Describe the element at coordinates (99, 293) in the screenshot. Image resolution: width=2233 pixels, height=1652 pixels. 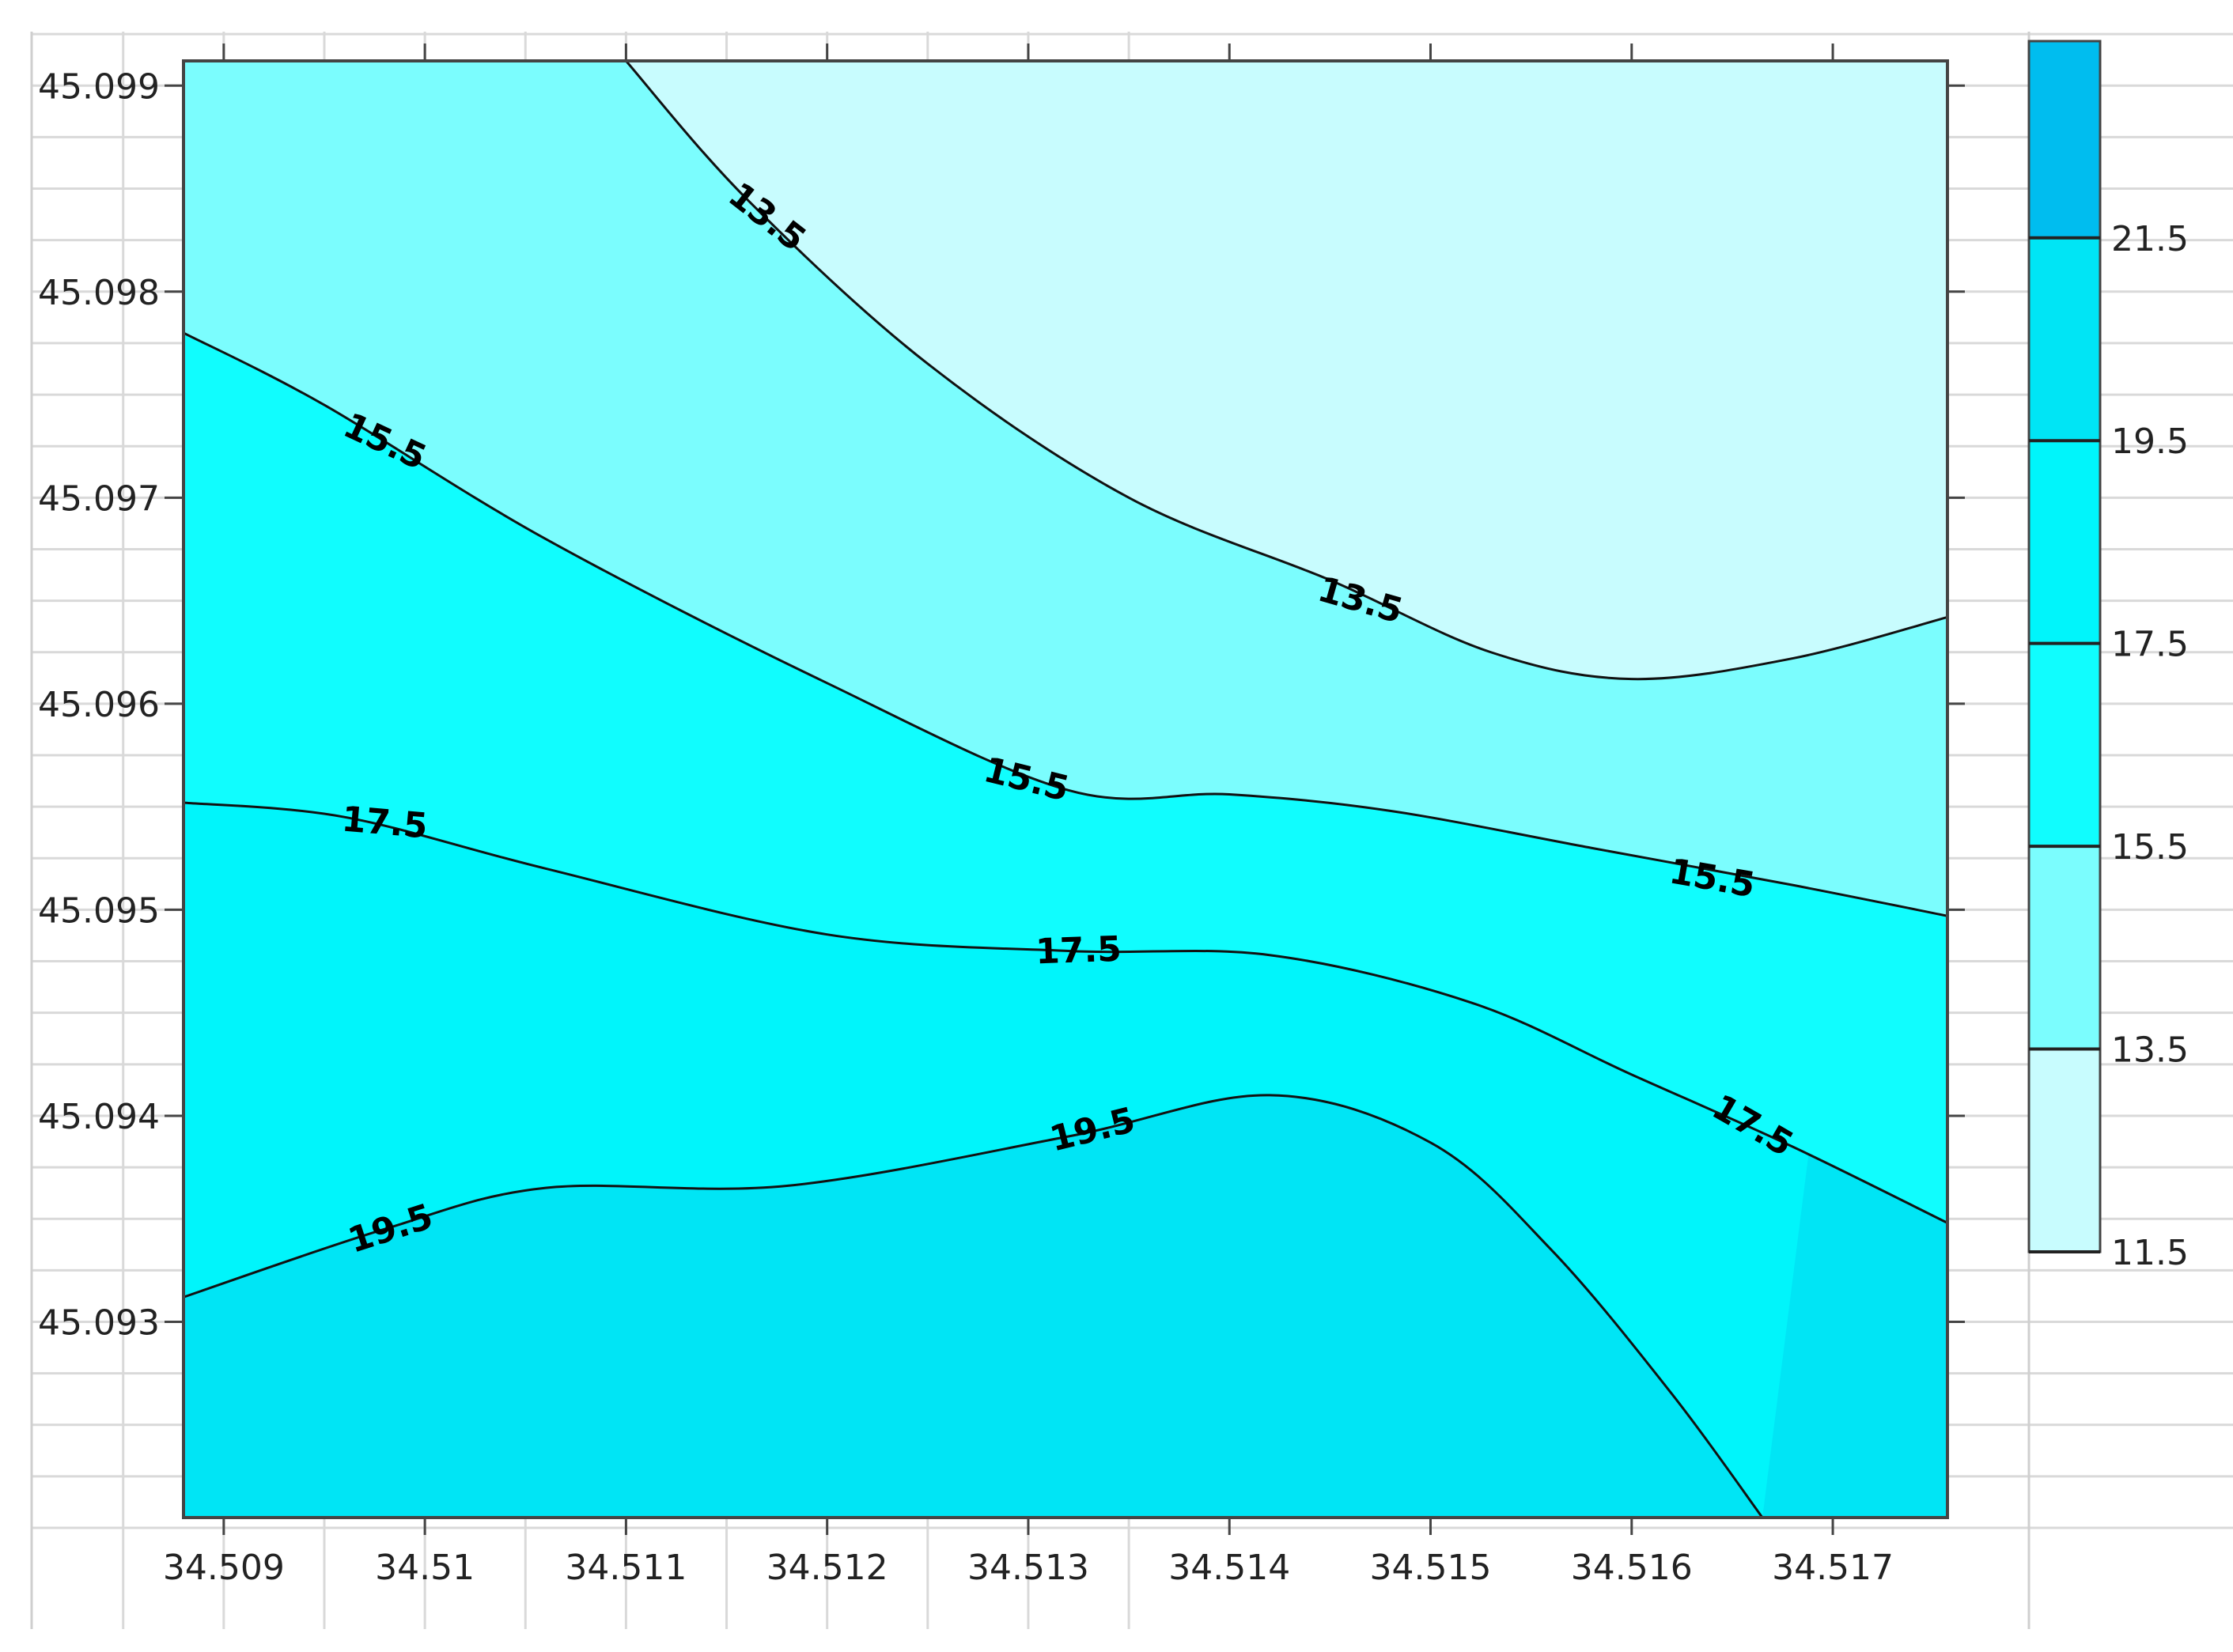
I see `y-tick-label: 45.098` at that location.